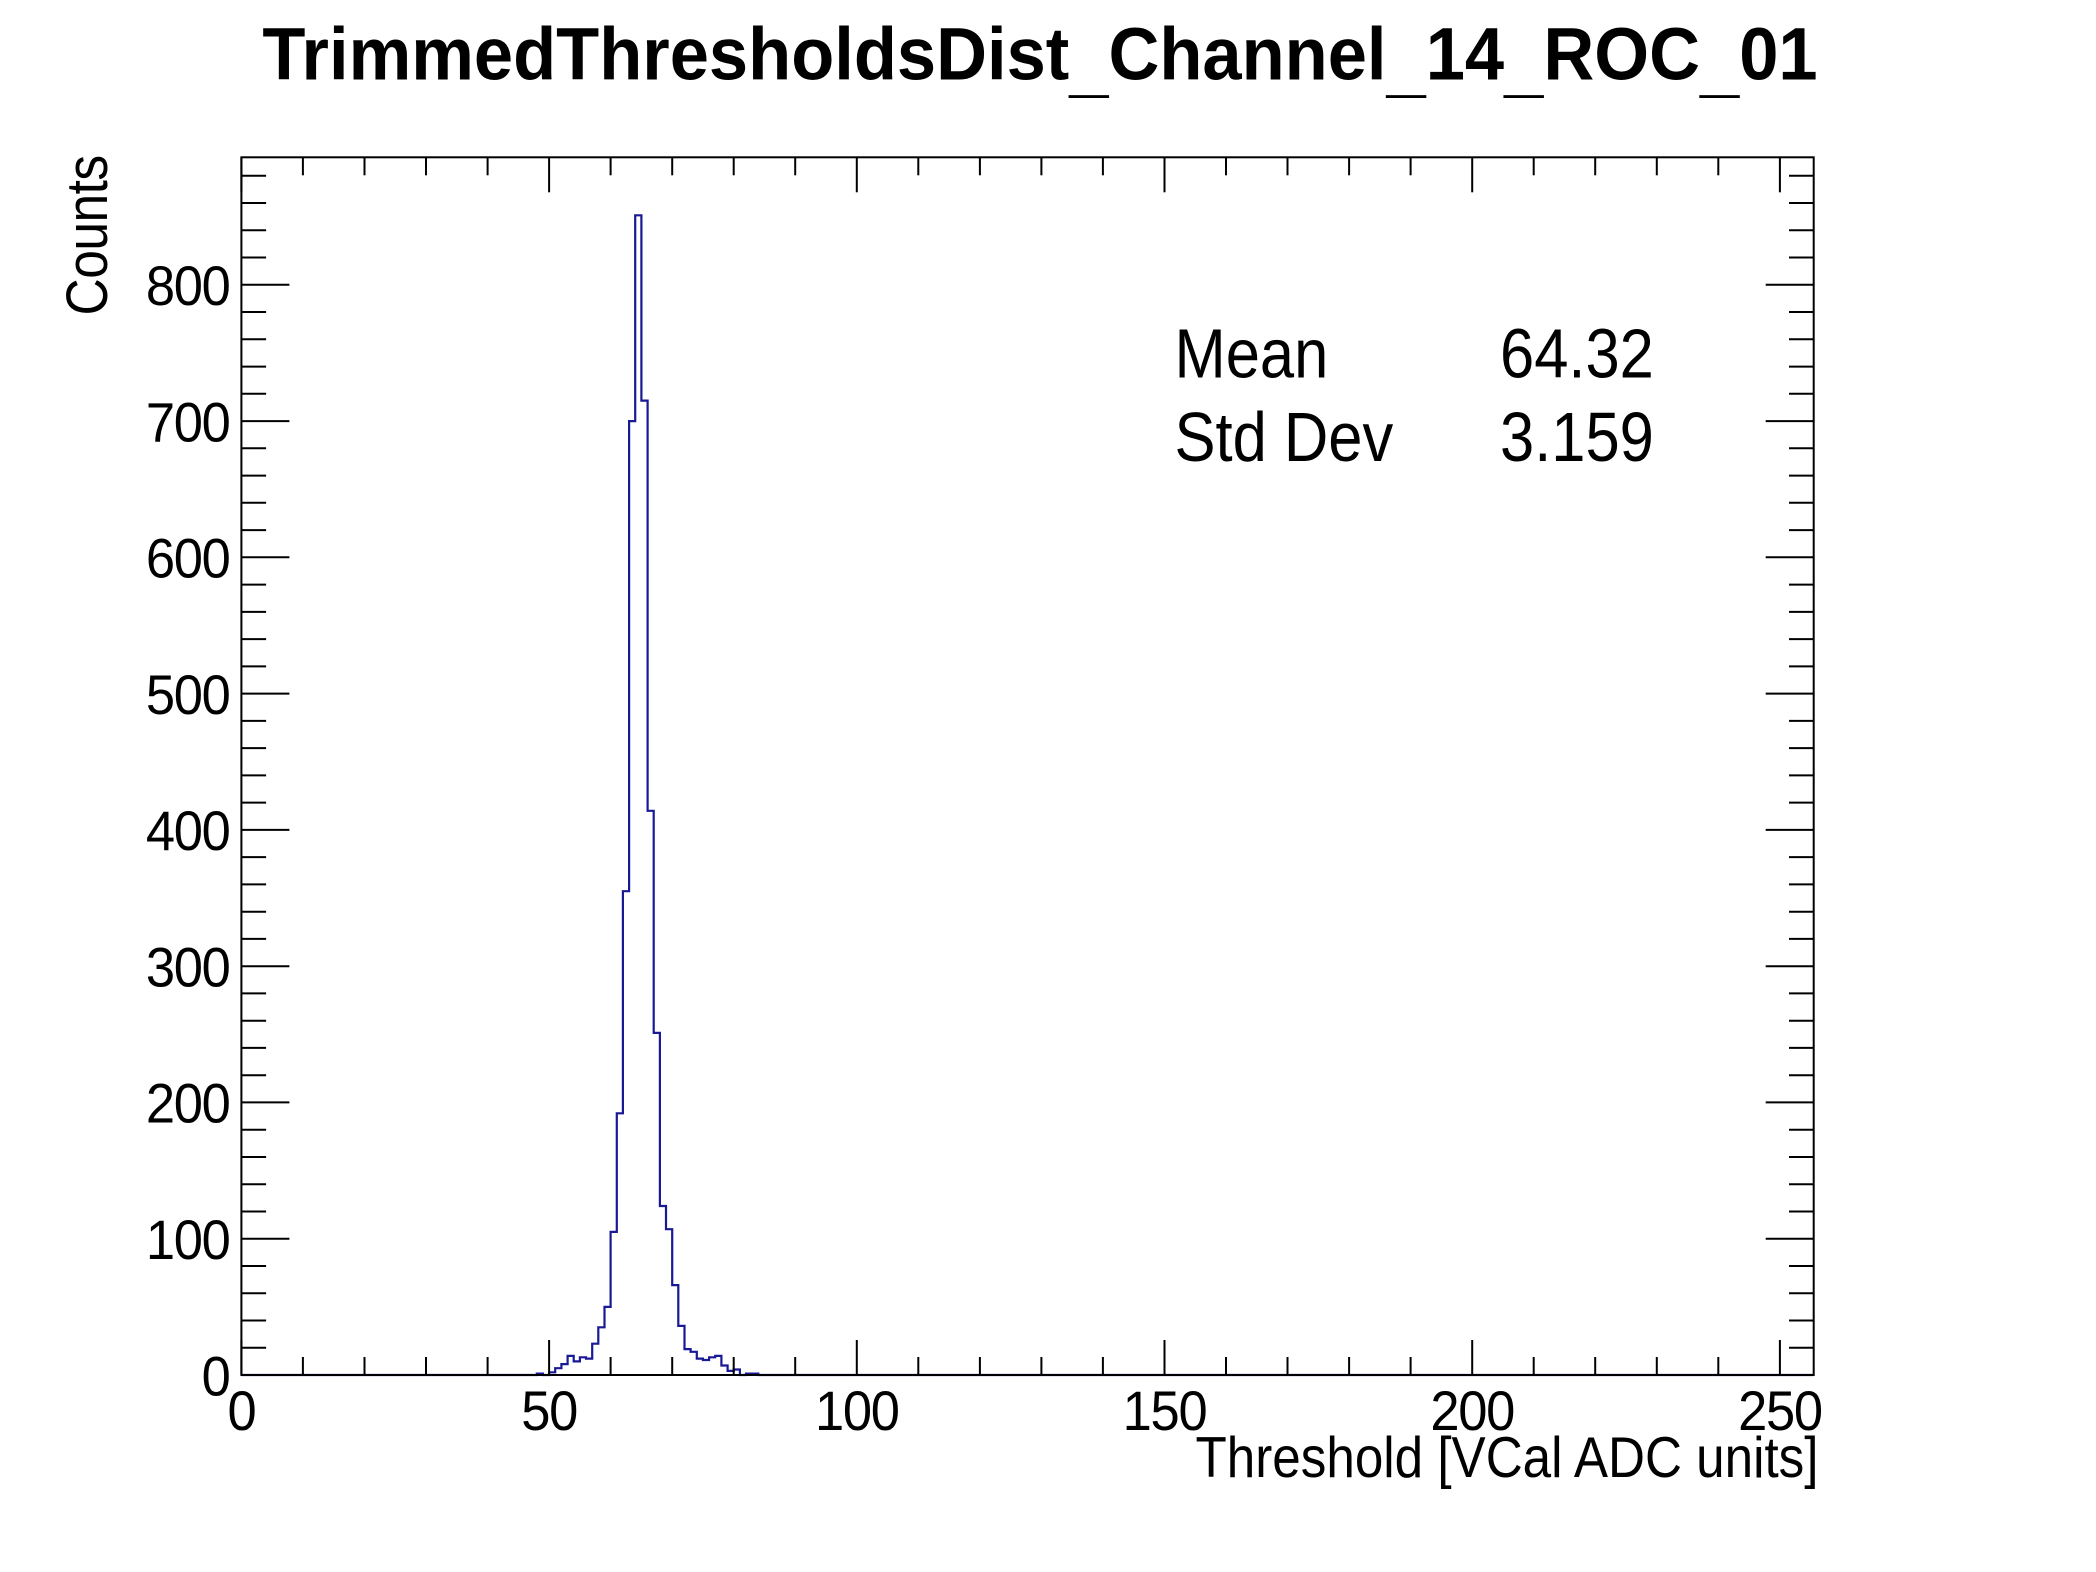 Image resolution: width=2096 pixels, height=1572 pixels. Describe the element at coordinates (188, 696) in the screenshot. I see `svg-text: 500` at that location.